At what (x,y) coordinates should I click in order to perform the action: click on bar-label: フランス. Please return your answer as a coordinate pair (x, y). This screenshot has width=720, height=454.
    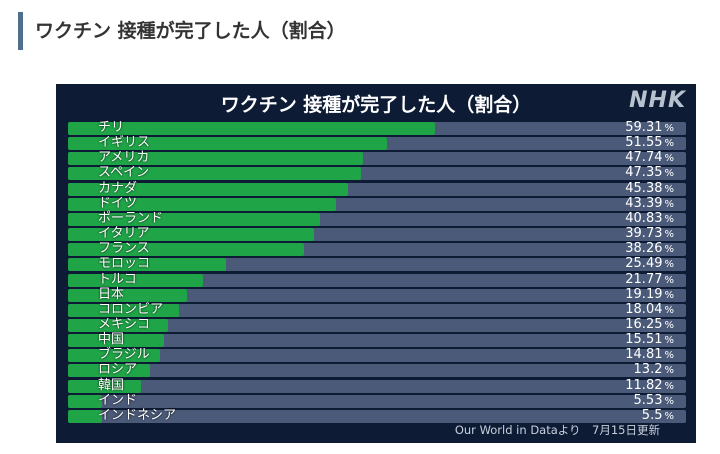
    Looking at the image, I should click on (124, 249).